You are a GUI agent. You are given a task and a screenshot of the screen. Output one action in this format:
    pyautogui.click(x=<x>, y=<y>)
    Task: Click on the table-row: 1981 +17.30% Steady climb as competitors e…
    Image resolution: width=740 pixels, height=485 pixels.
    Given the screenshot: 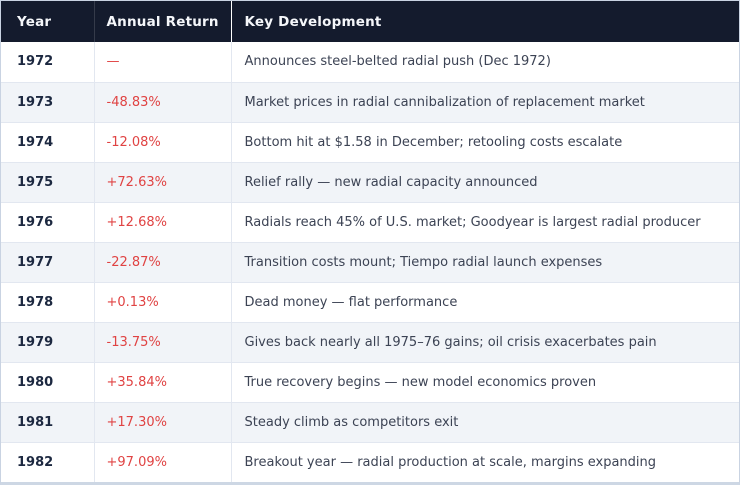 What is the action you would take?
    pyautogui.click(x=370, y=421)
    